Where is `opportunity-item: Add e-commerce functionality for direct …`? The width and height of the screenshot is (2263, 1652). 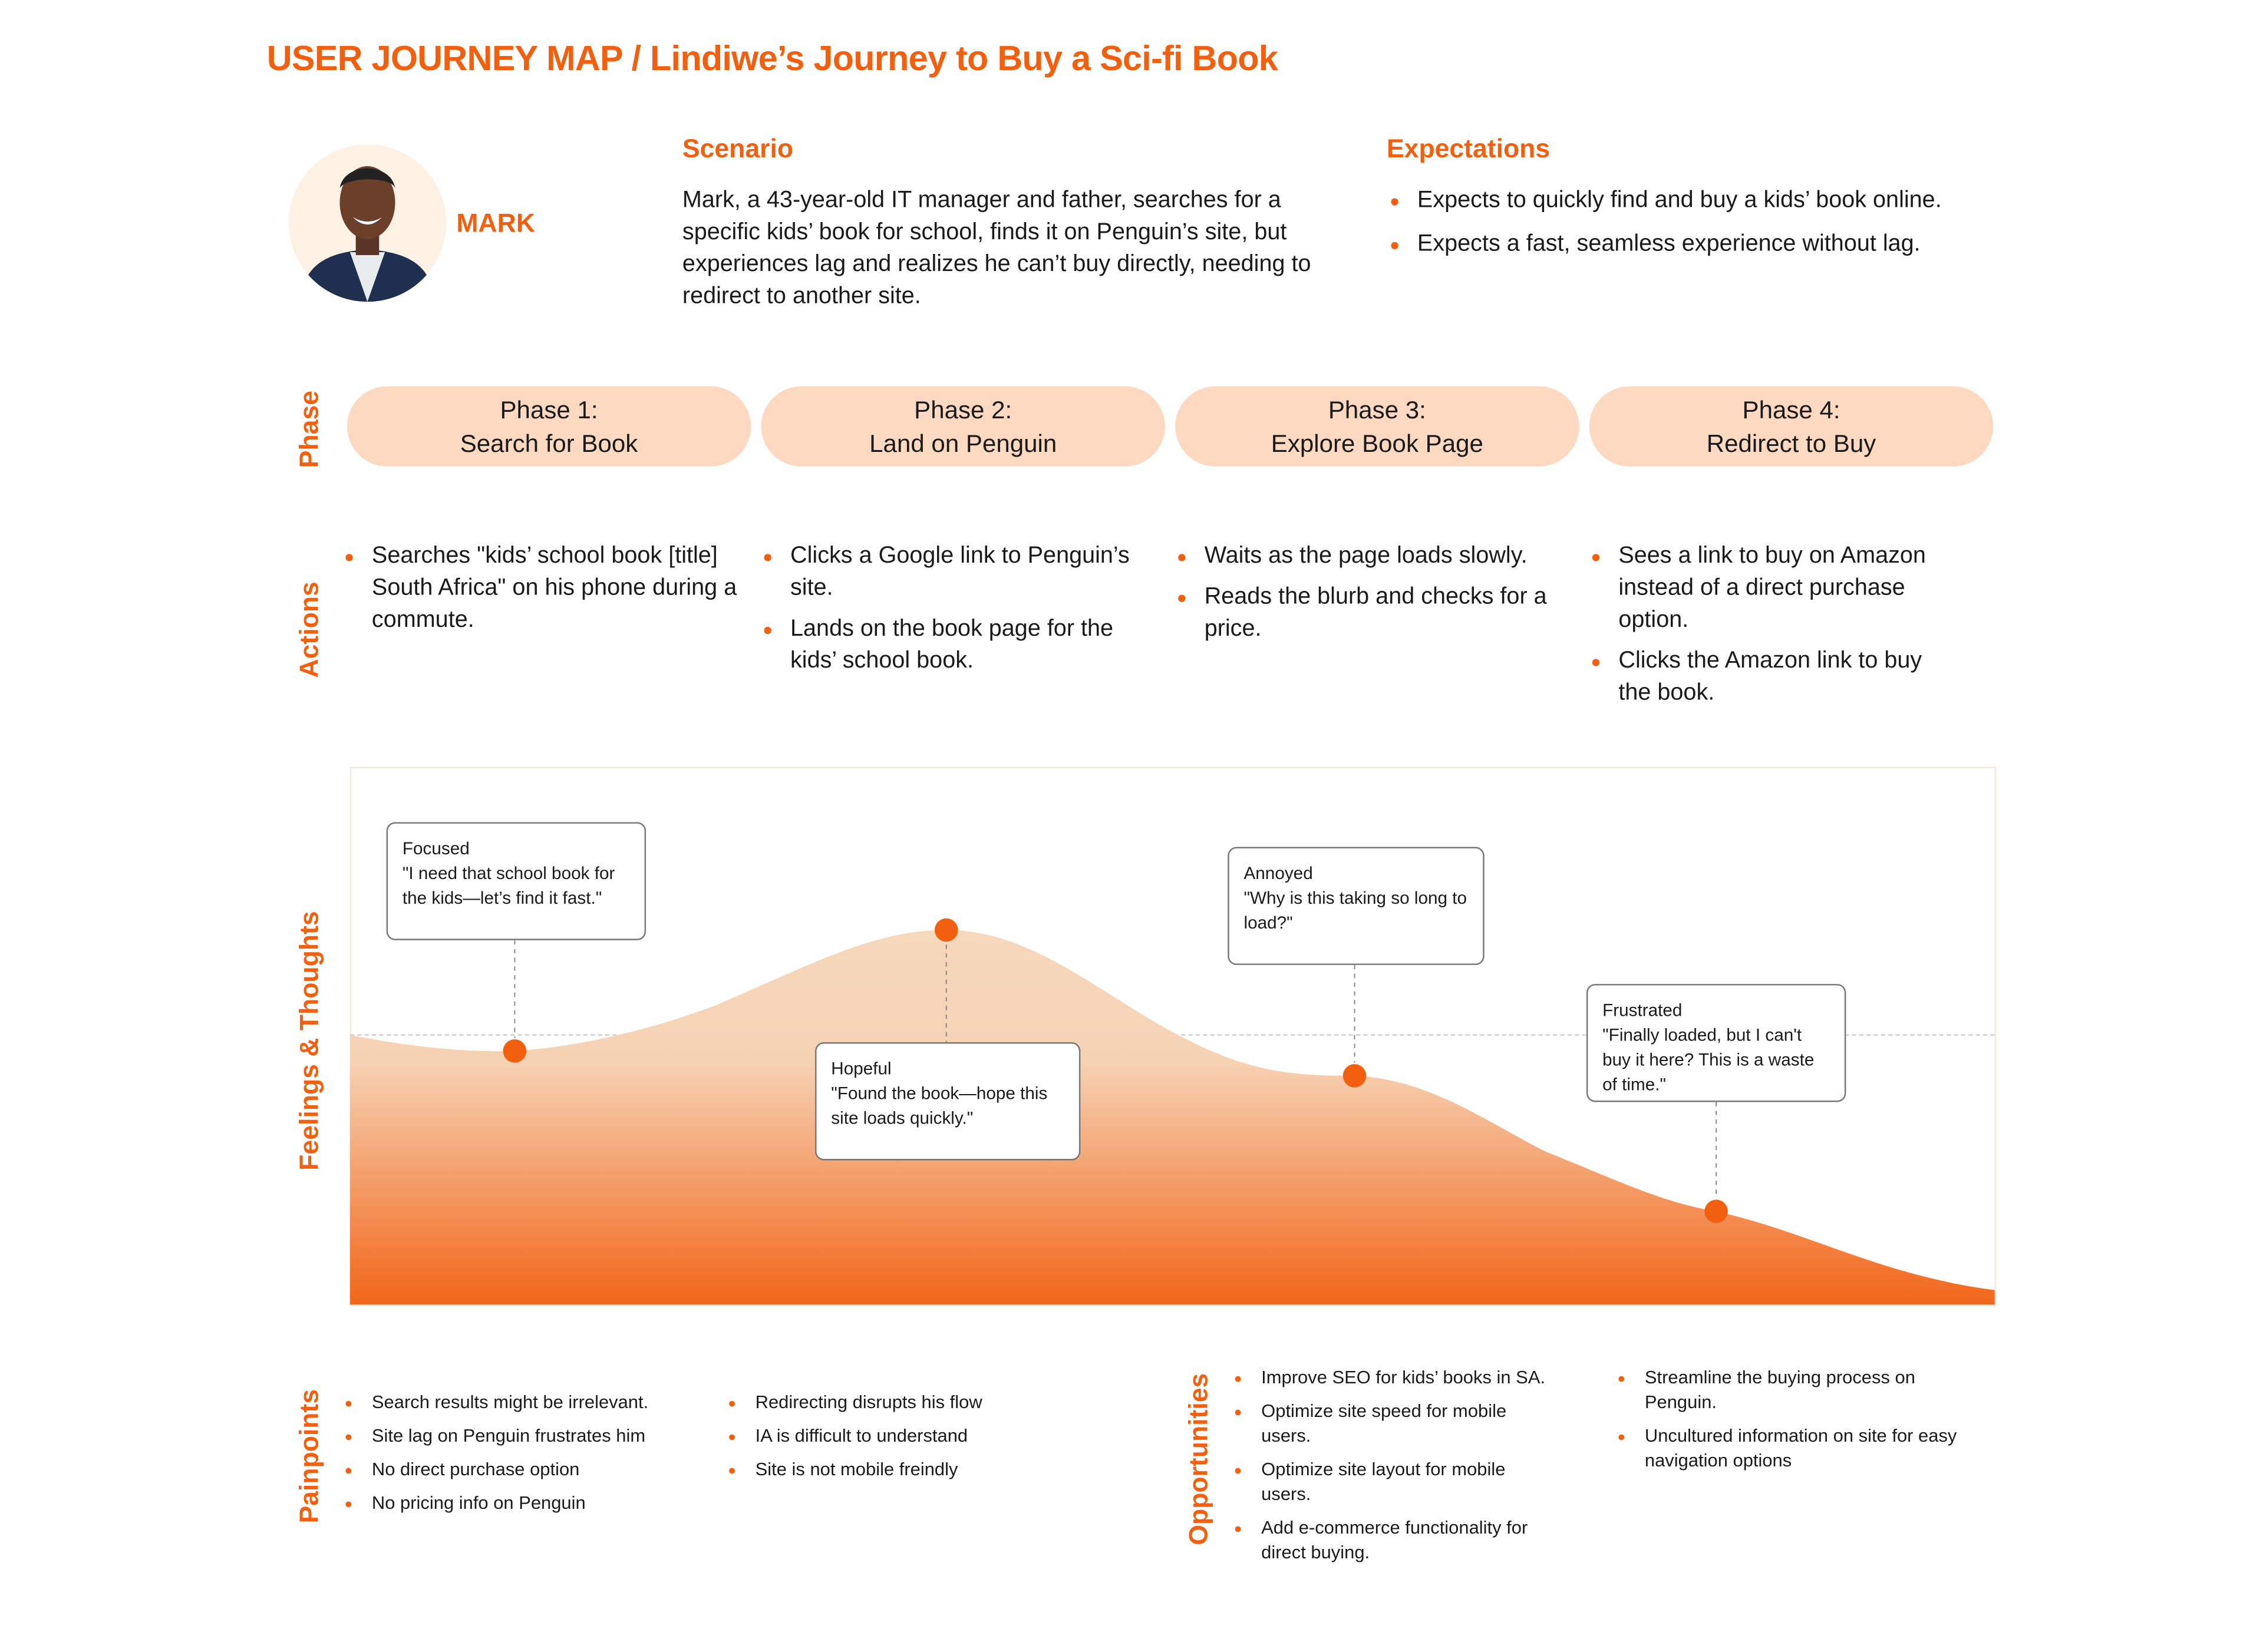 opportunity-item: Add e-commerce functionality for direct … is located at coordinates (1395, 1540).